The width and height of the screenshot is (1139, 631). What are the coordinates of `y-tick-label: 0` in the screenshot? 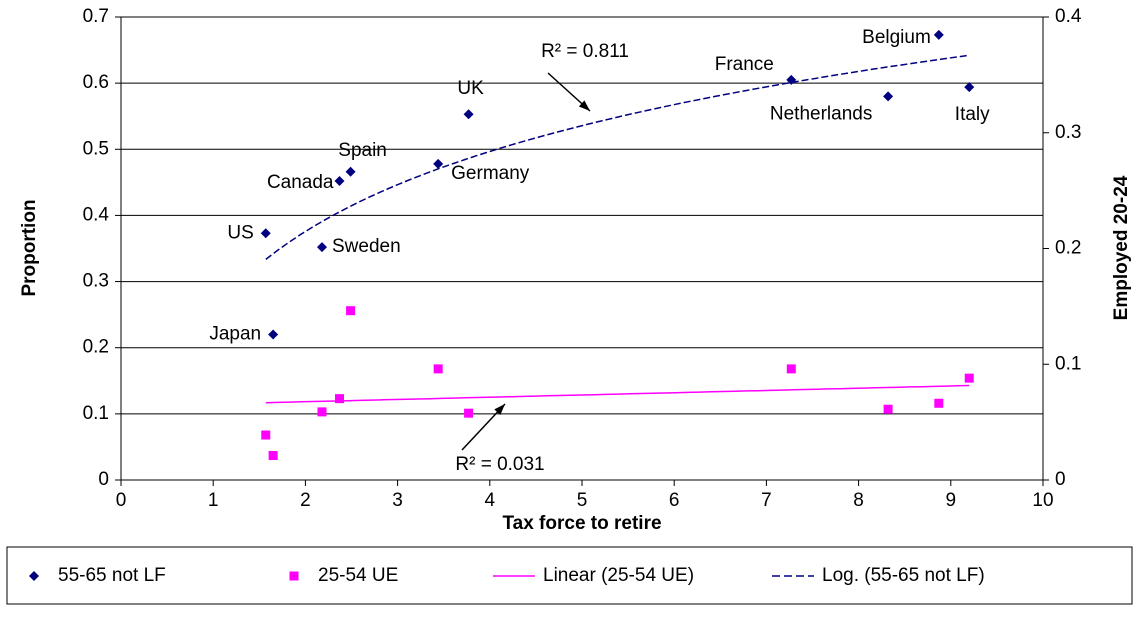 It's located at (103, 479).